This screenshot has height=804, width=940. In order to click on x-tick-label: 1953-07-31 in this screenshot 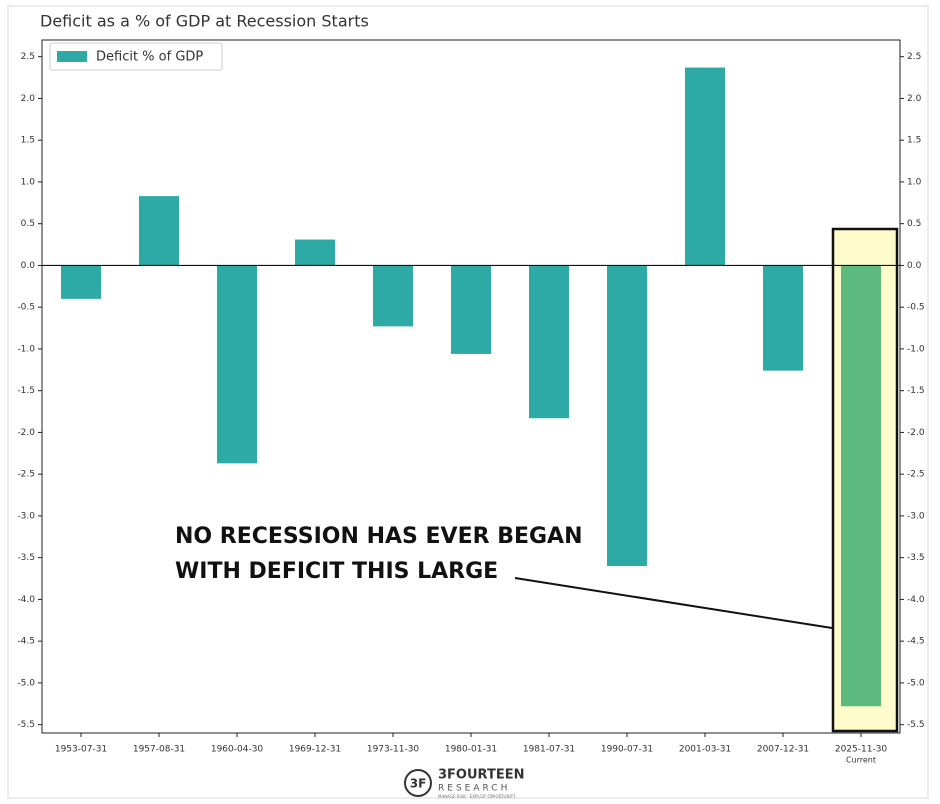, I will do `click(81, 750)`.